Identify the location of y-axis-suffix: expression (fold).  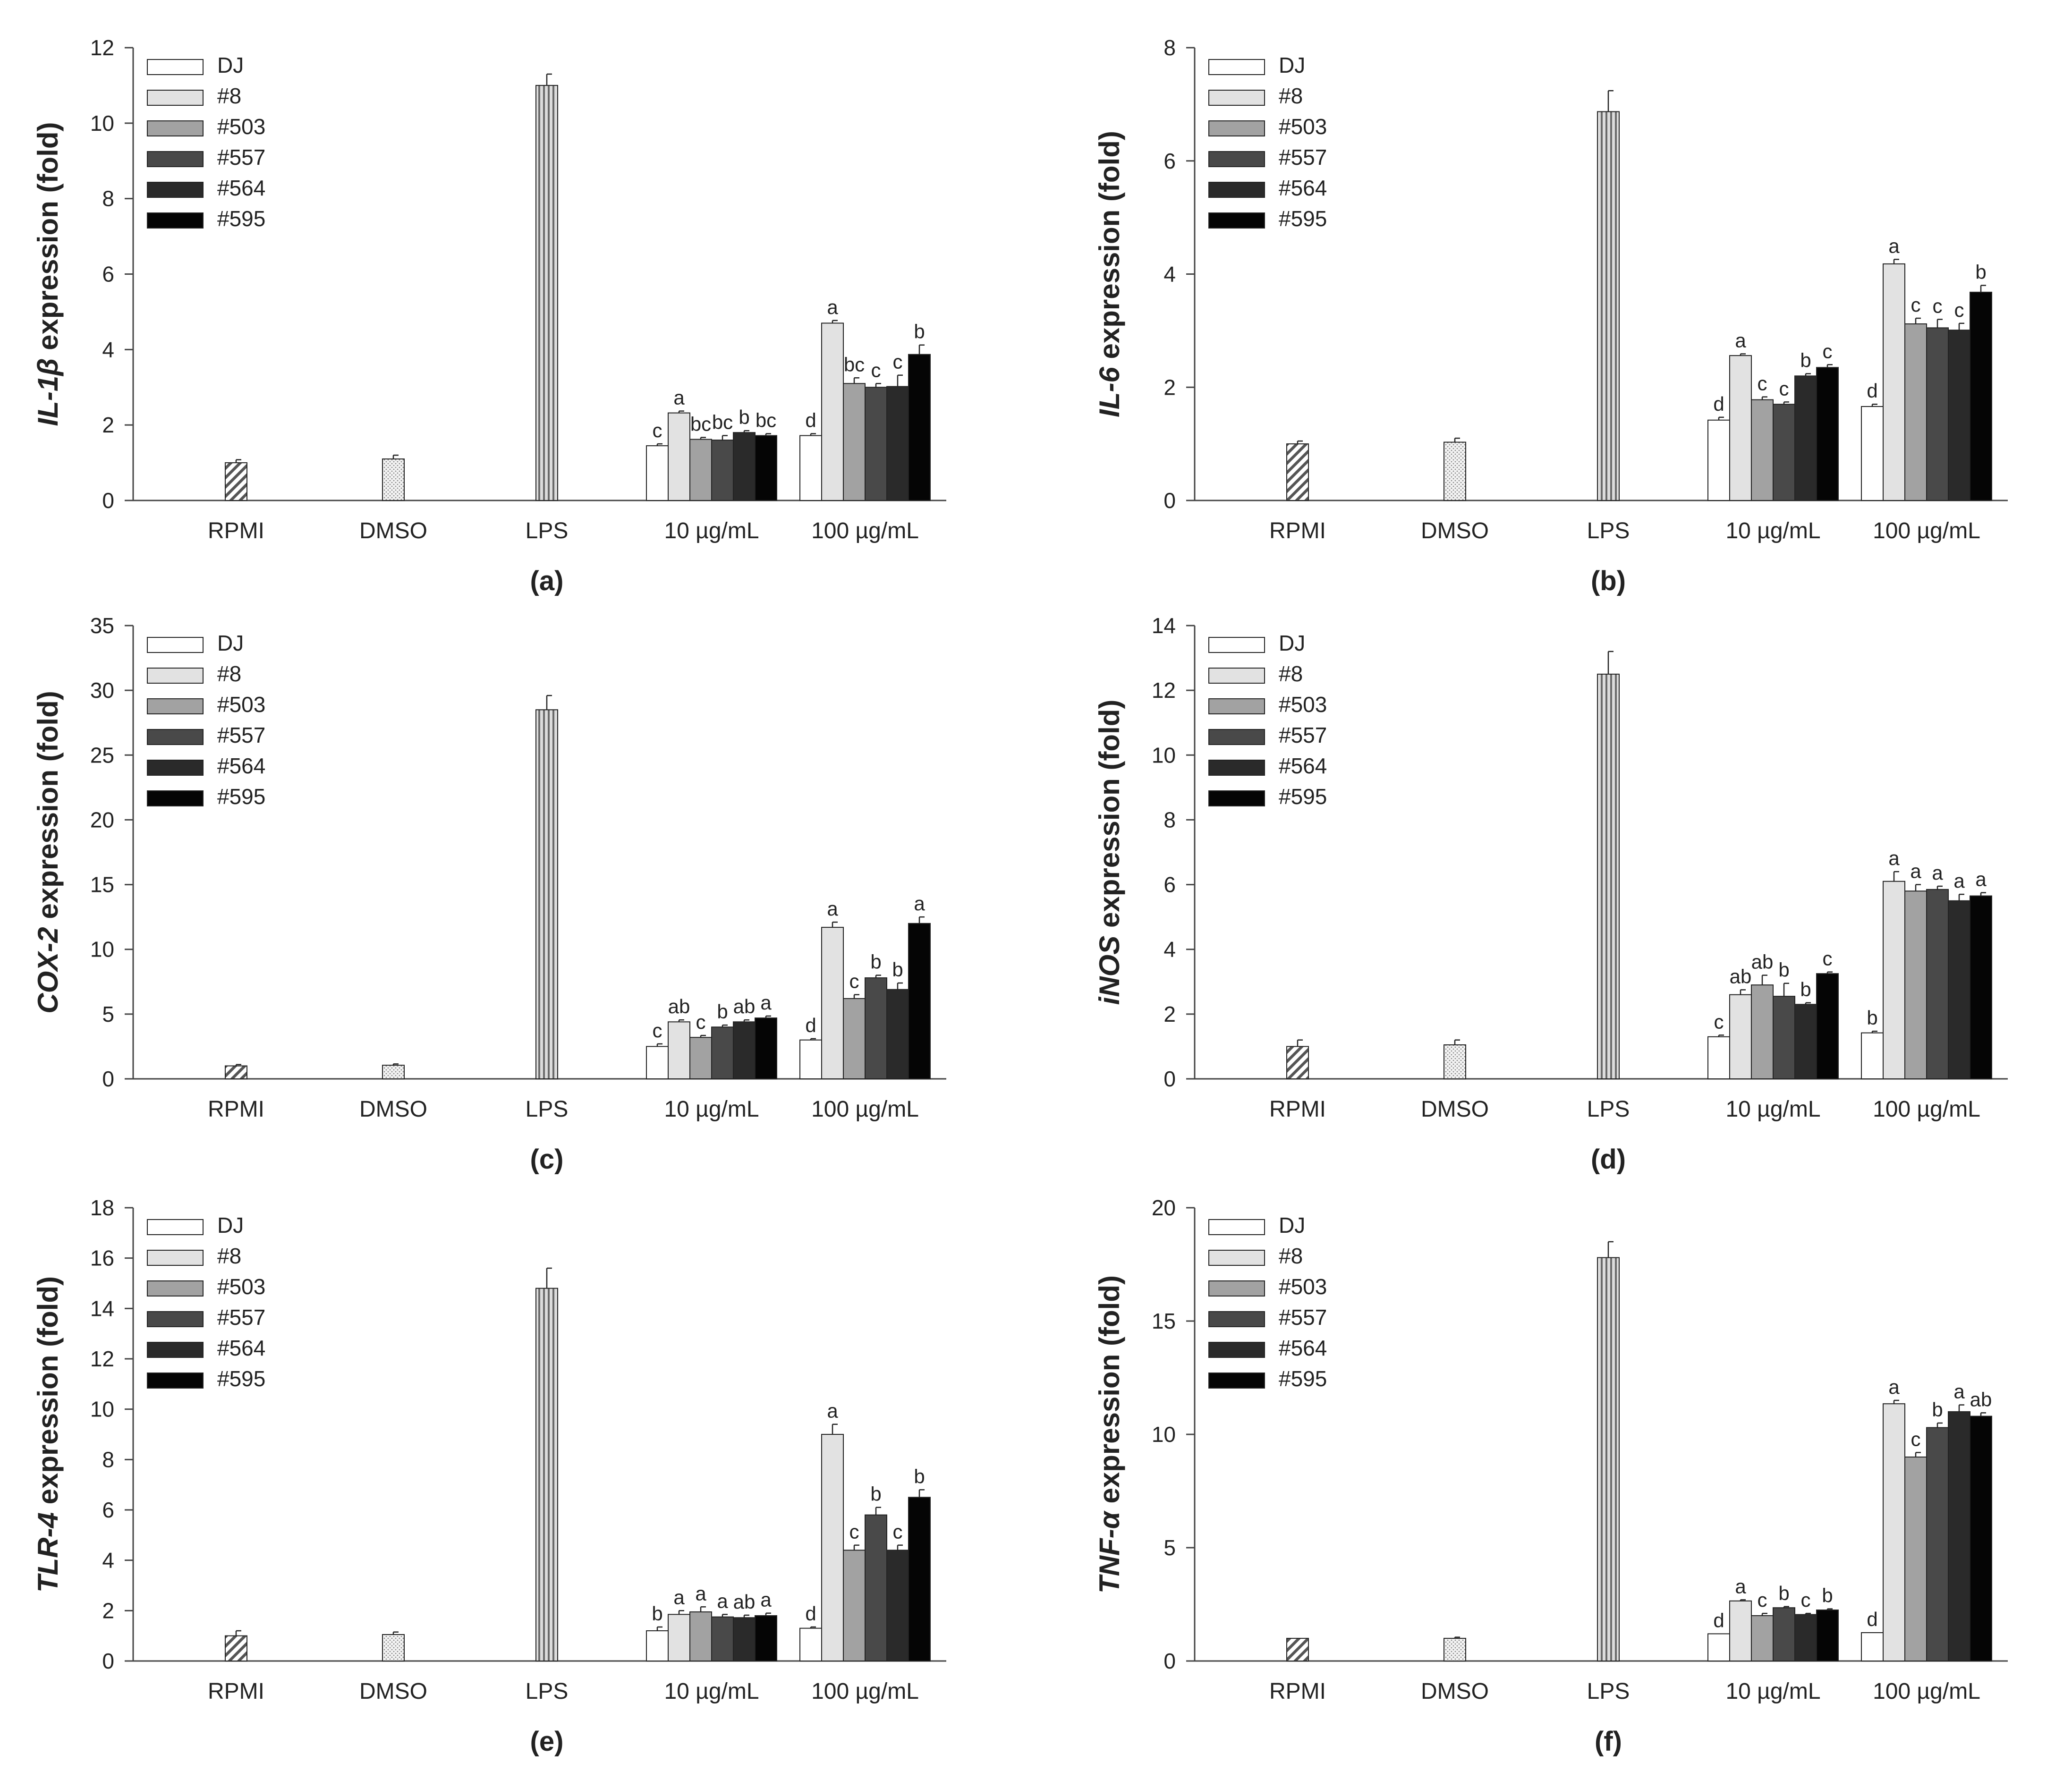
(48, 1394).